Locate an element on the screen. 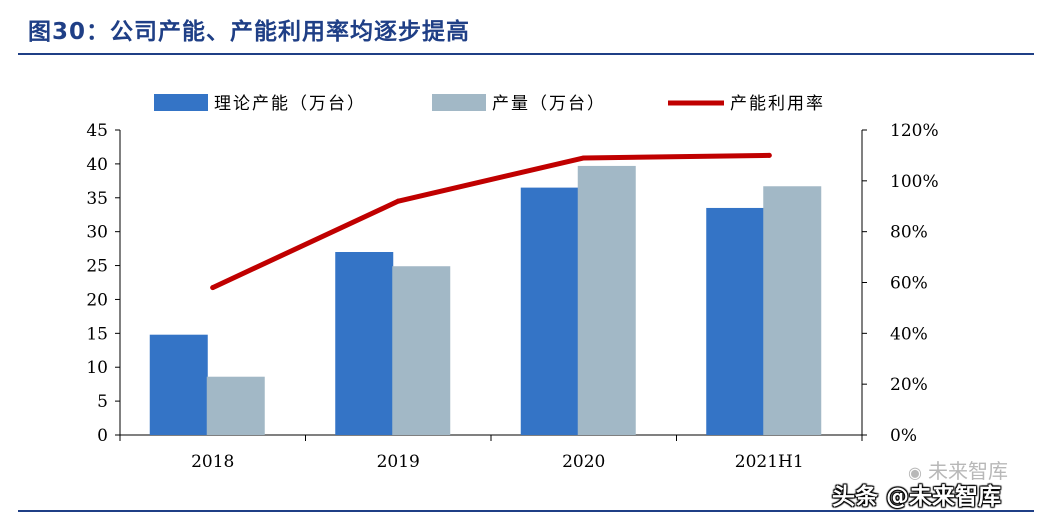  y-right-tick-label: 120% is located at coordinates (914, 131).